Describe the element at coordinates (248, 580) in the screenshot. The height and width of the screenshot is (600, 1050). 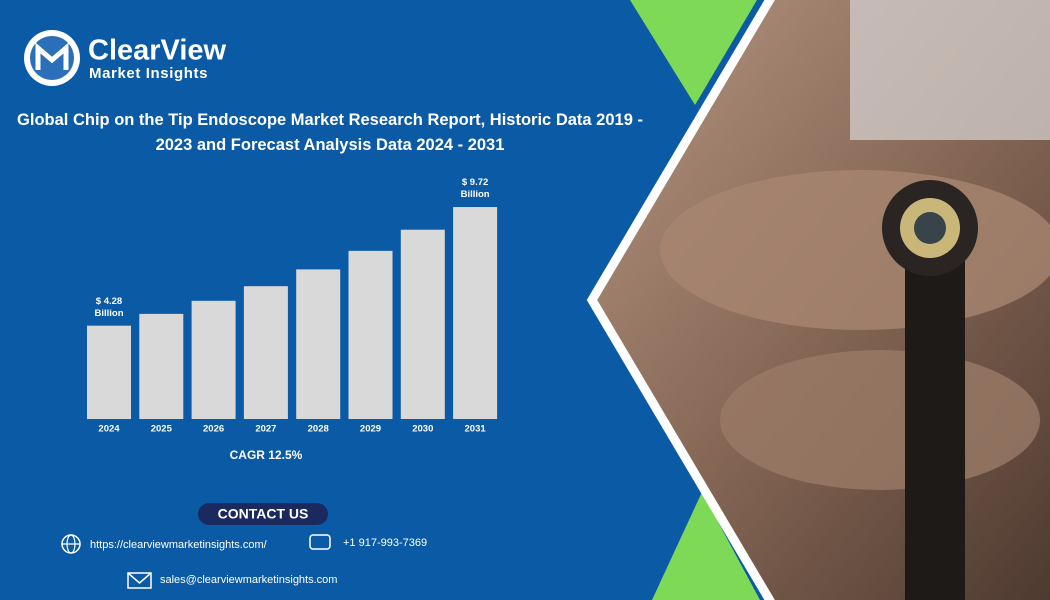
I see `email: sales@clearviewmarketinsights.com` at that location.